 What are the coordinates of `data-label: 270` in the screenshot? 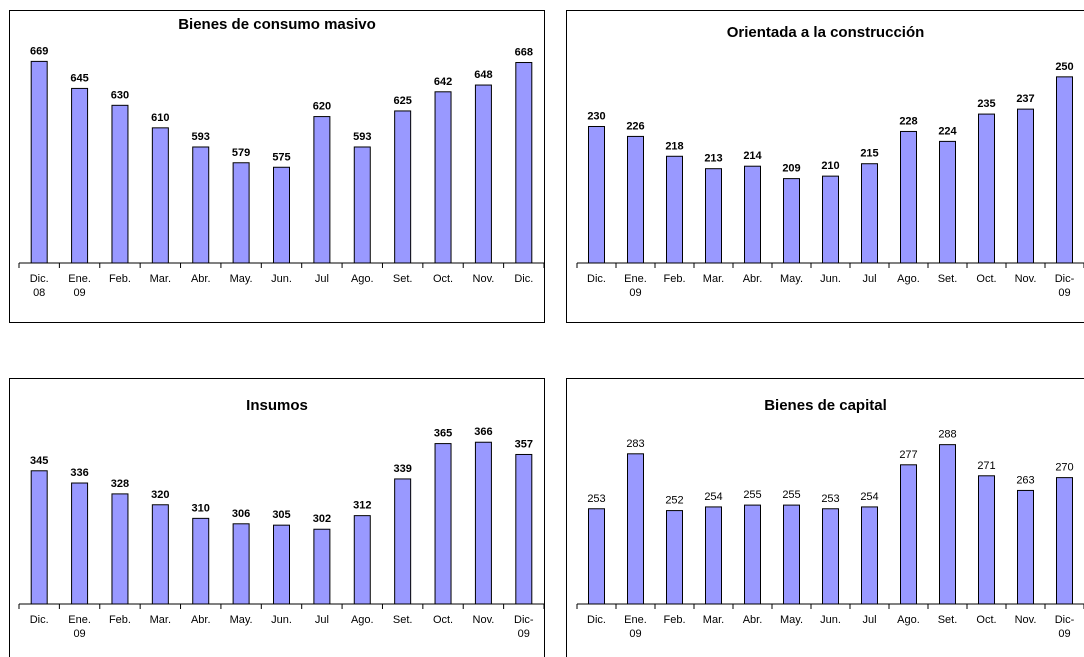 It's located at (1064, 468).